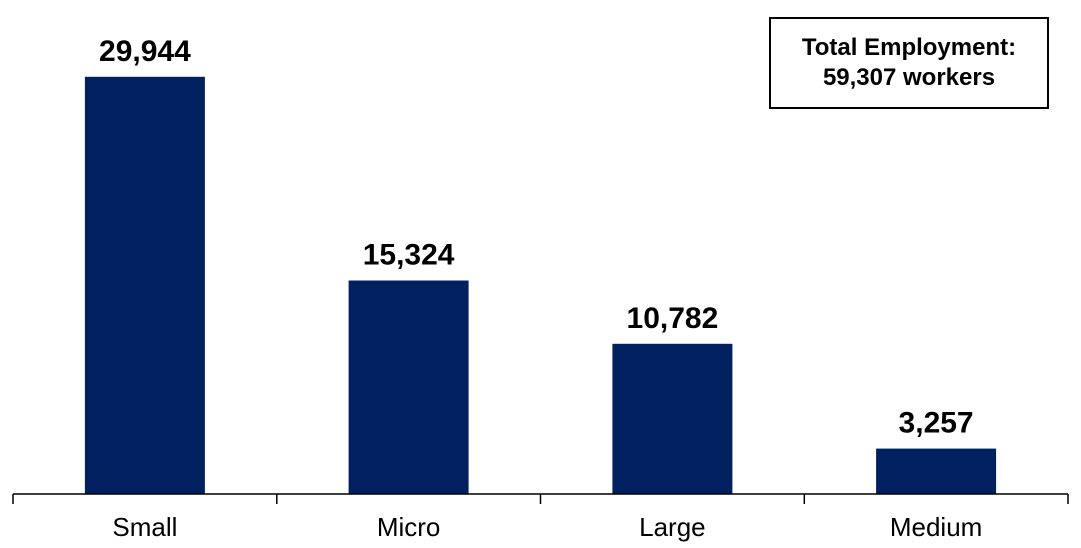 The image size is (1081, 548). What do you see at coordinates (540, 498) in the screenshot?
I see `x-axis` at bounding box center [540, 498].